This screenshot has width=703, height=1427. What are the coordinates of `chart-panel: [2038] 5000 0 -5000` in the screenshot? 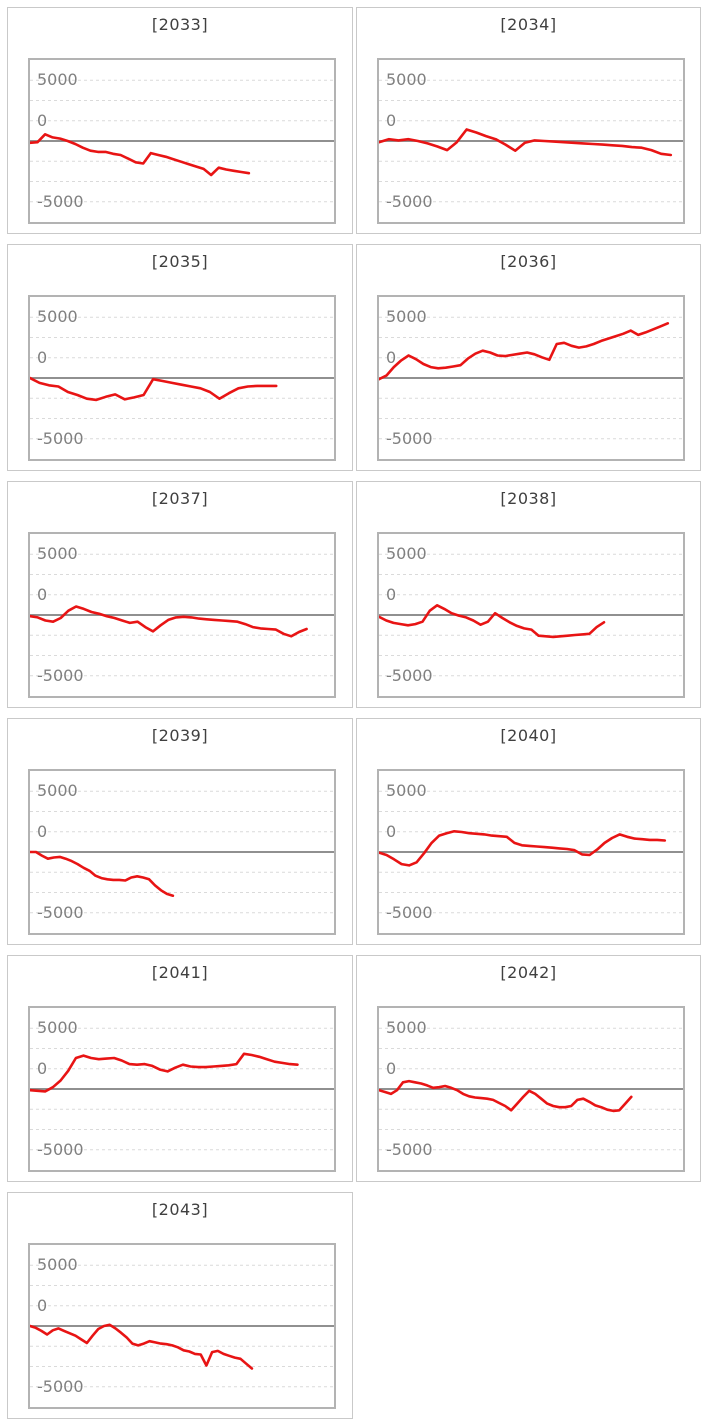 It's located at (528, 594).